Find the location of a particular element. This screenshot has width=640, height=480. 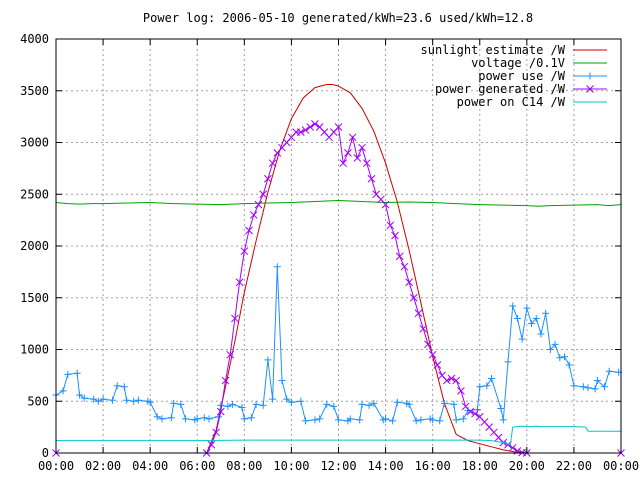

x-tick-label: 20:00 is located at coordinates (527, 466).